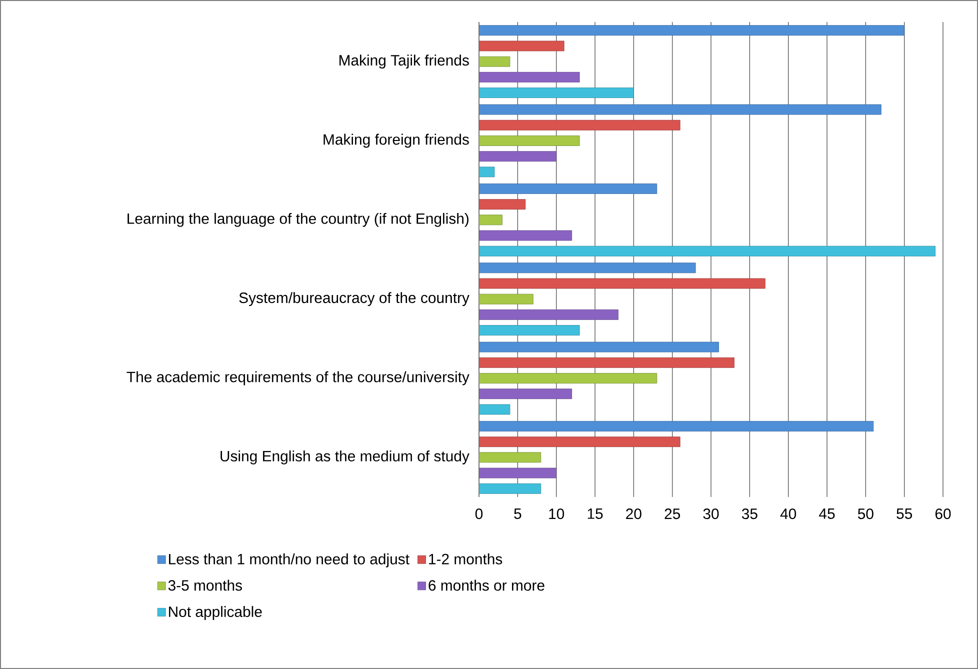  Describe the element at coordinates (465, 558) in the screenshot. I see `legend-label: 1-2 months` at that location.